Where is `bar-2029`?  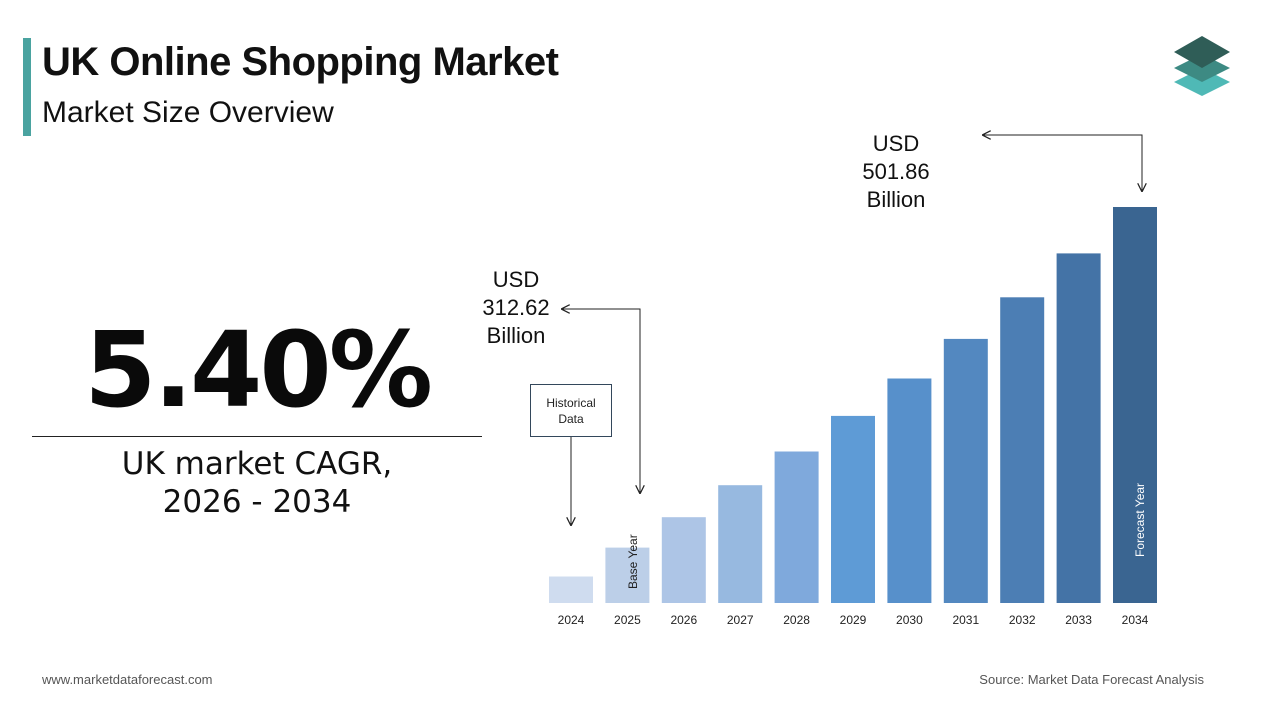 bar-2029 is located at coordinates (853, 509).